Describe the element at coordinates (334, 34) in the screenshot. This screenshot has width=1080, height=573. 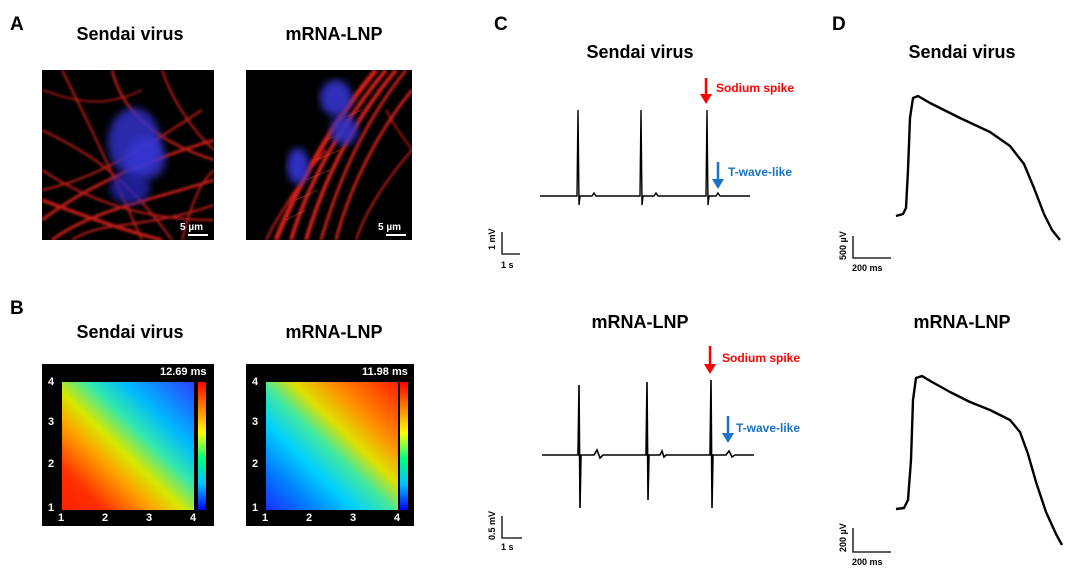
I see `panel-a-right-title: mRNA-LNP` at that location.